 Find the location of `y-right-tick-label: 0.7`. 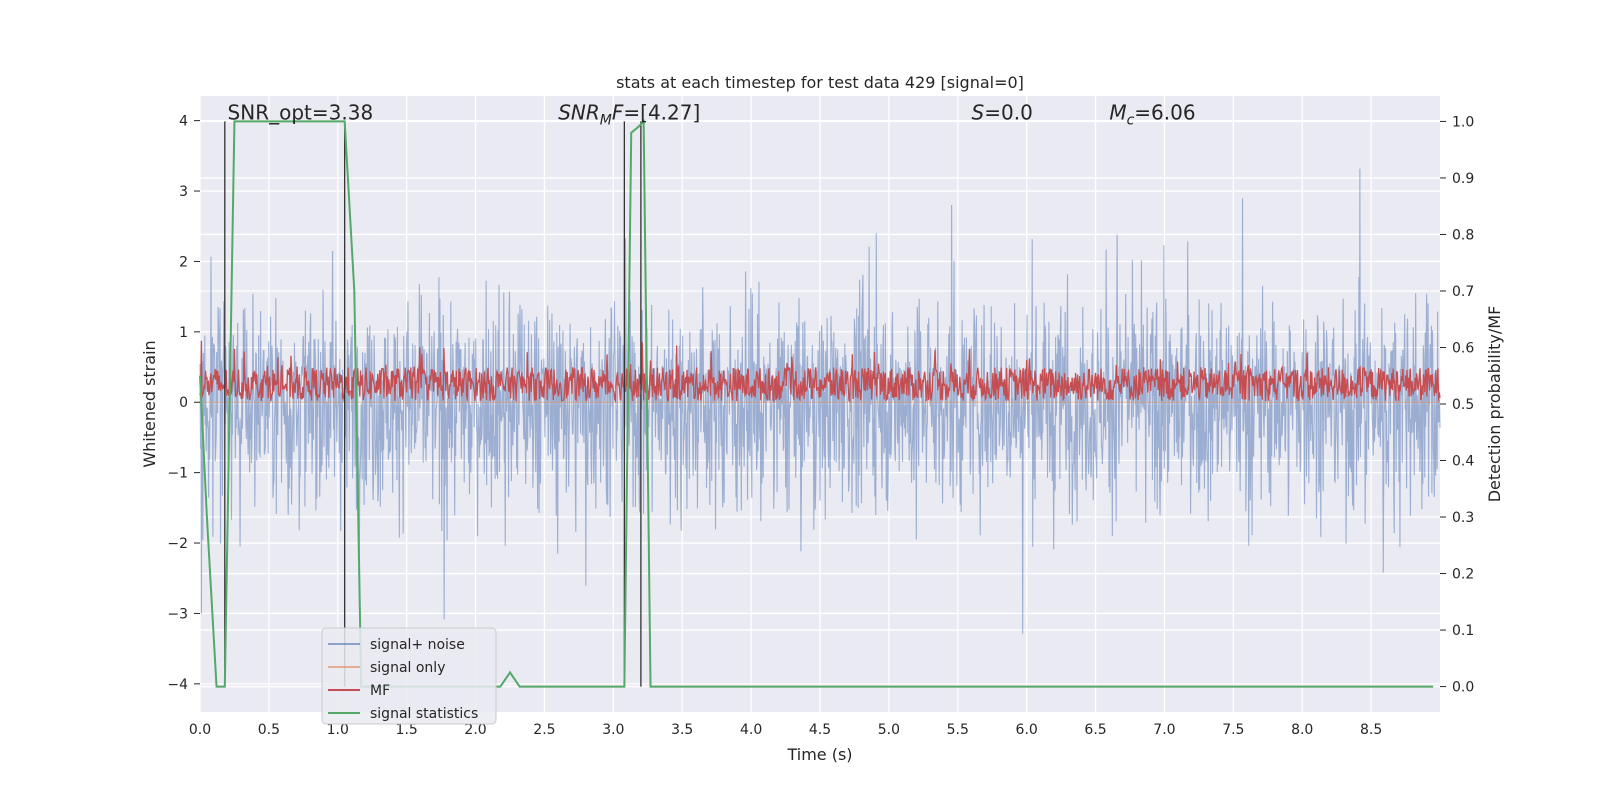

y-right-tick-label: 0.7 is located at coordinates (1463, 292).